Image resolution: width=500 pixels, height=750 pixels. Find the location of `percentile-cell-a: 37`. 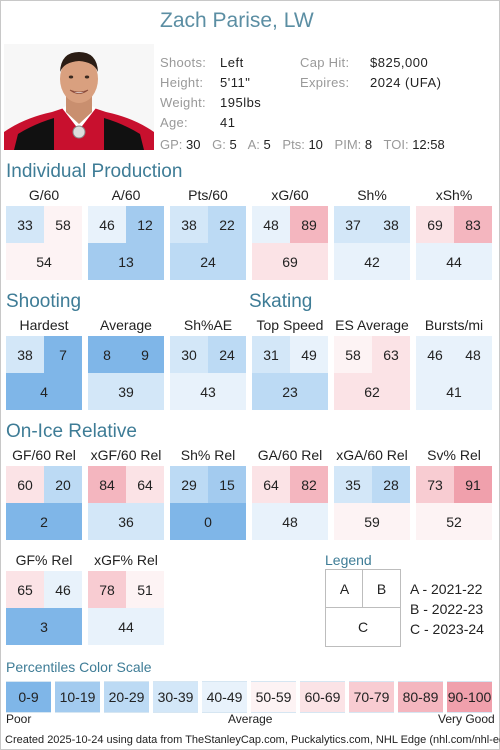

percentile-cell-a: 37 is located at coordinates (353, 224).